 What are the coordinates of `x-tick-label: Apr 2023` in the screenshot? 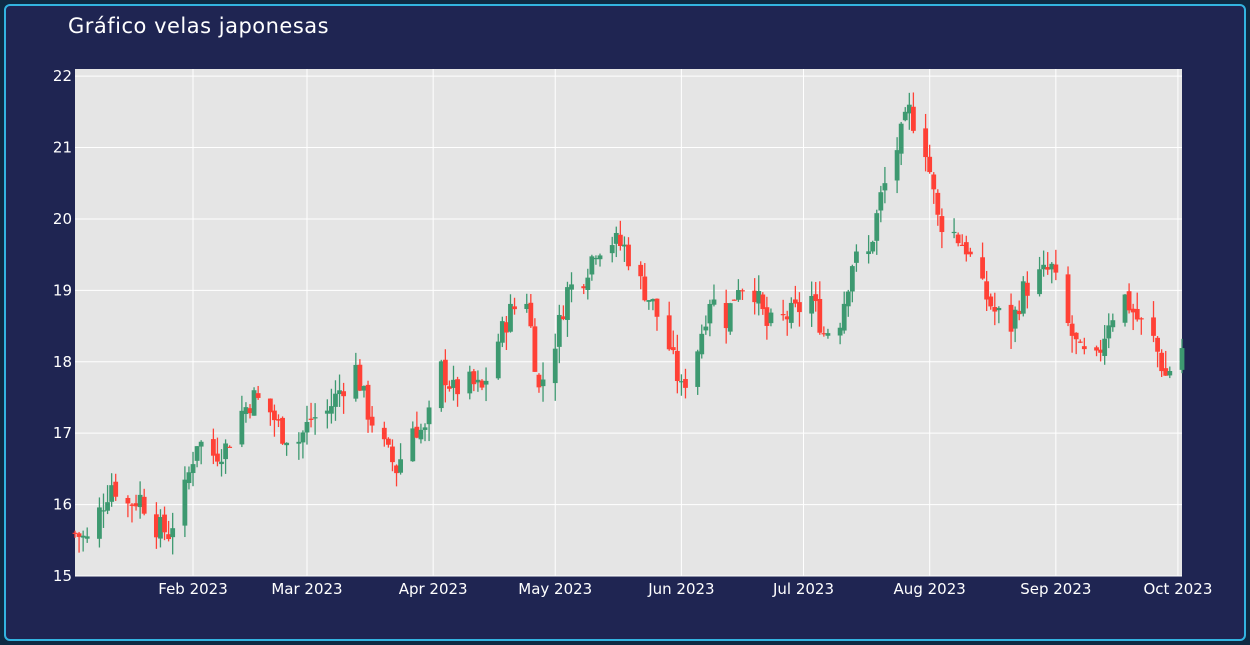 It's located at (433, 589).